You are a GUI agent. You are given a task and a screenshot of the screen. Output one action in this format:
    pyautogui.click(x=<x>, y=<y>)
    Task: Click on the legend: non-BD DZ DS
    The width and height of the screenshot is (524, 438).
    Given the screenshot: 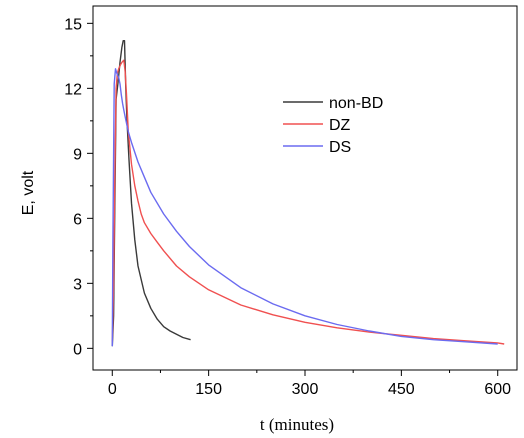 What is the action you would take?
    pyautogui.click(x=333, y=125)
    